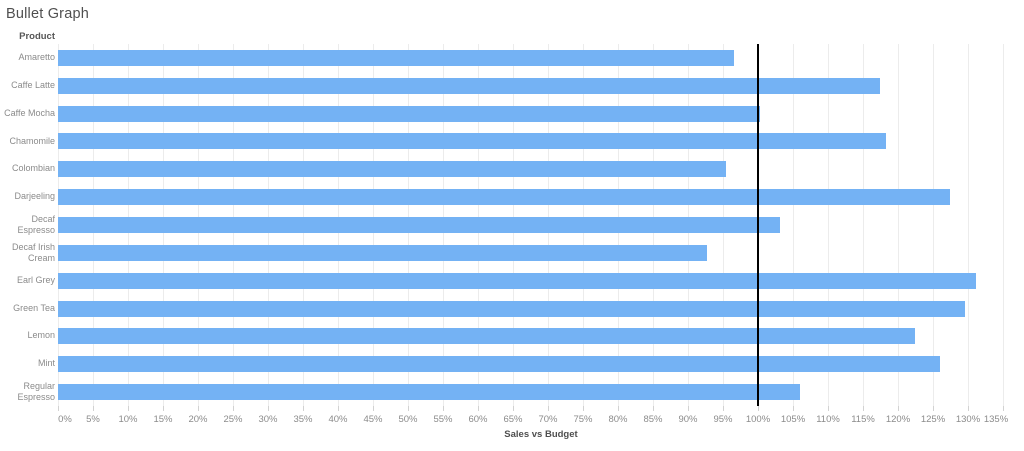 This screenshot has height=451, width=1024. I want to click on axis-tick-label: 90%, so click(688, 419).